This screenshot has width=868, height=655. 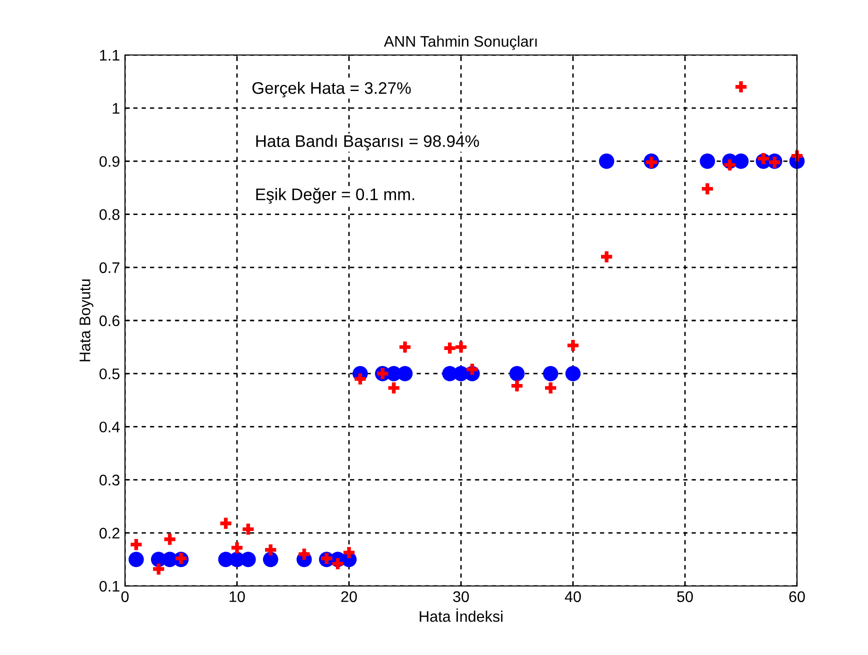 What do you see at coordinates (110, 533) in the screenshot?
I see `y-tick-label: 0.2` at bounding box center [110, 533].